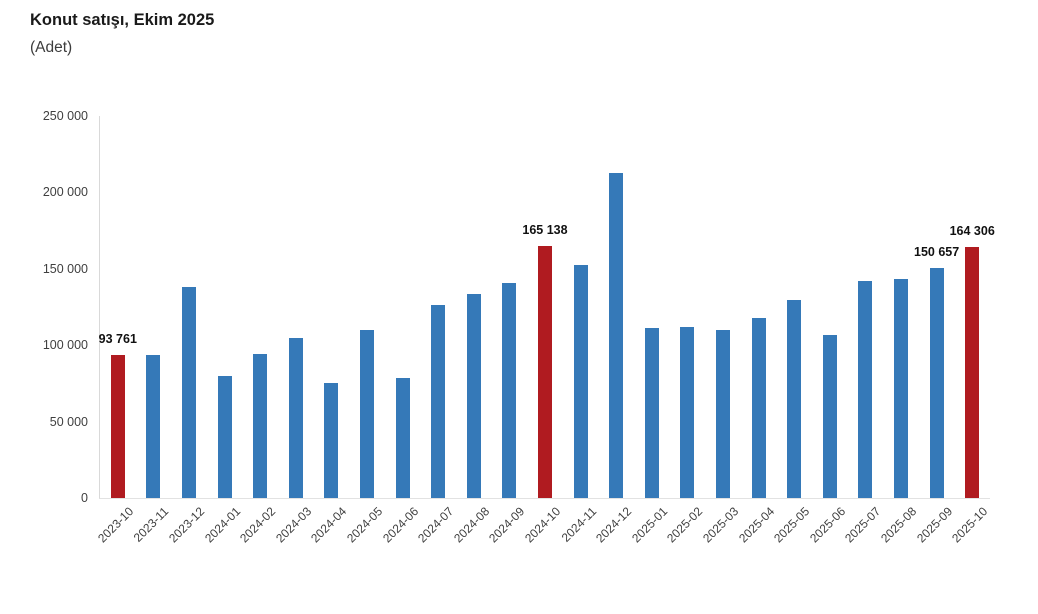 The height and width of the screenshot is (614, 1038). What do you see at coordinates (937, 252) in the screenshot?
I see `bar-value-label: 150 657` at bounding box center [937, 252].